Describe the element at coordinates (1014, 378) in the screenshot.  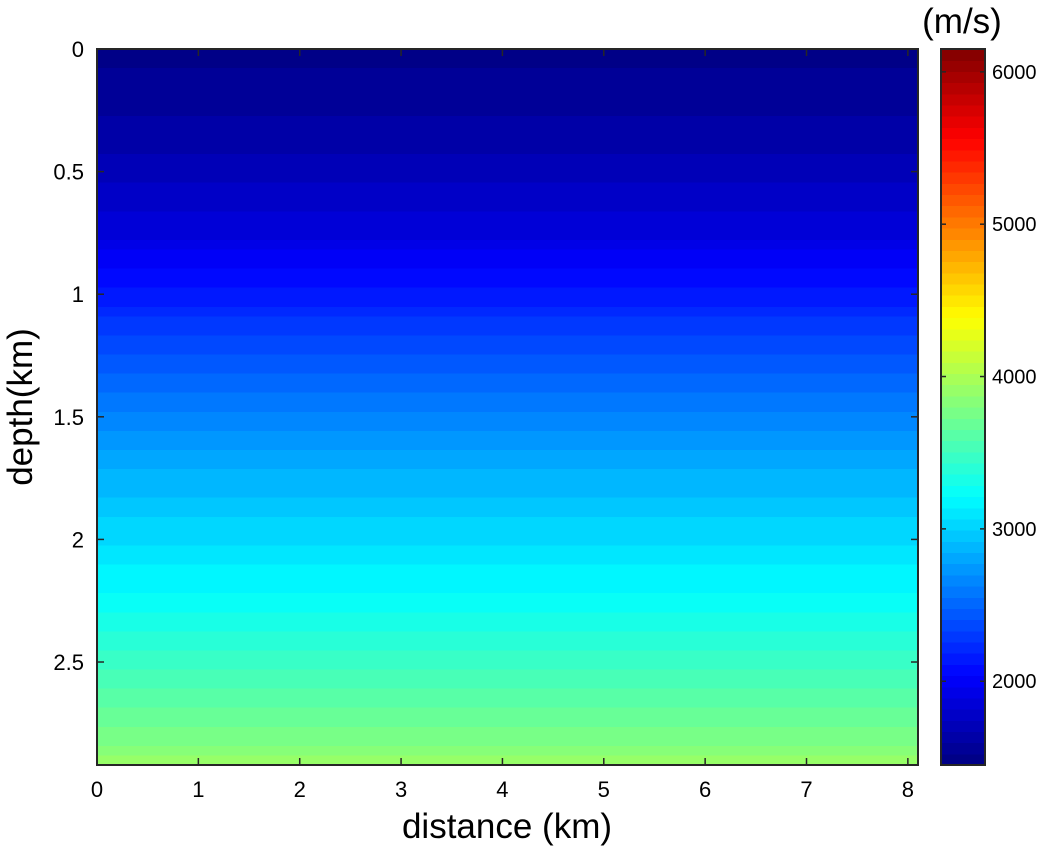
I see `colorbar-tick-label: 4000` at that location.